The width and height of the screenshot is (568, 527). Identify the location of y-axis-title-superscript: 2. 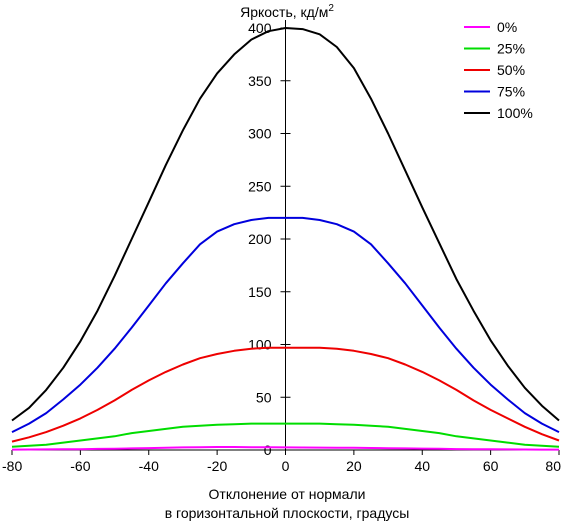
(331, 8).